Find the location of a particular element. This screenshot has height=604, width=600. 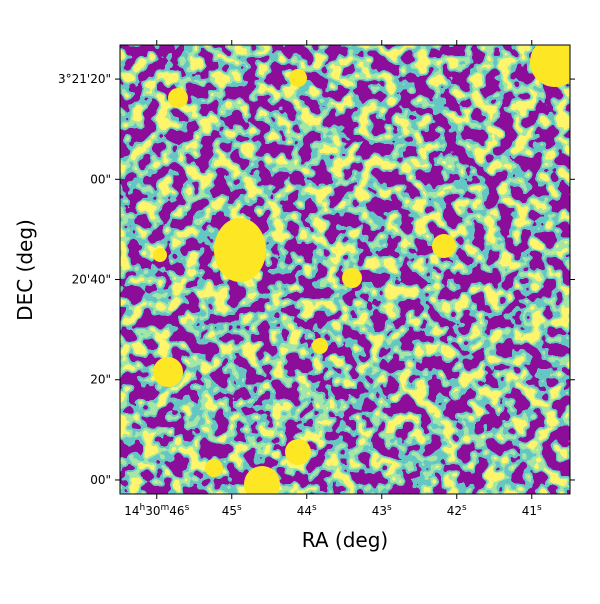

x-tick-label: 14h30m46s is located at coordinates (156, 510).